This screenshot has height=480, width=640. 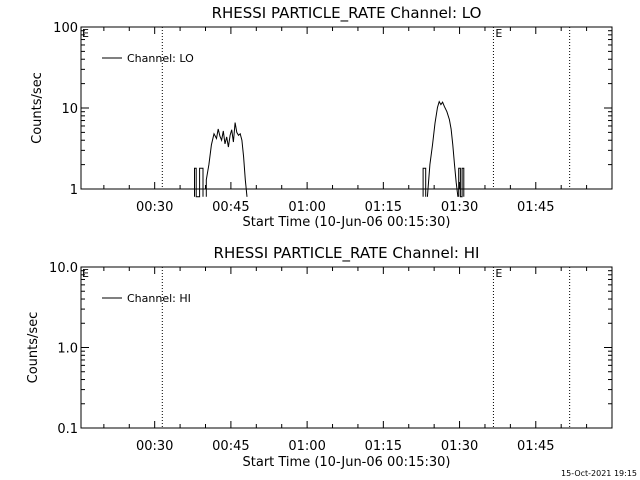 What do you see at coordinates (498, 273) in the screenshot?
I see `chart2-event-marker-label: E` at bounding box center [498, 273].